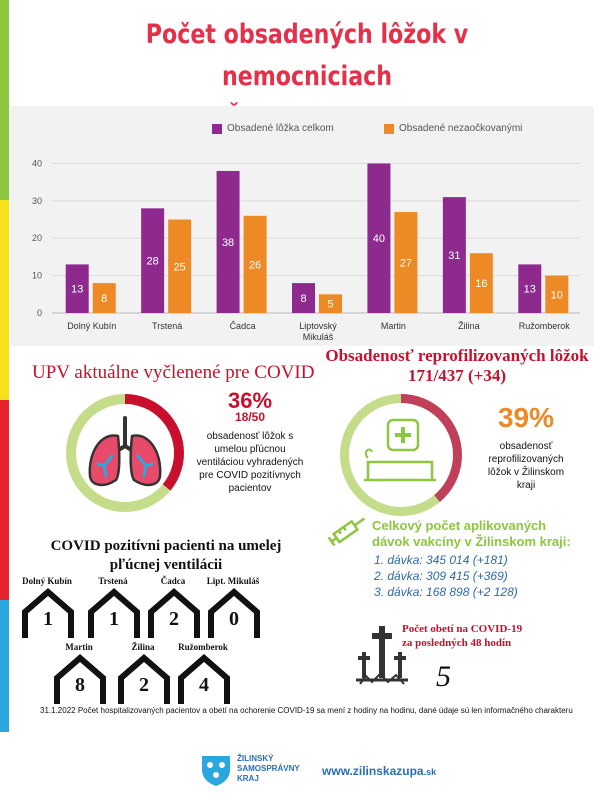 The image size is (604, 800). What do you see at coordinates (216, 771) in the screenshot?
I see `coat-of-arms-icon` at bounding box center [216, 771].